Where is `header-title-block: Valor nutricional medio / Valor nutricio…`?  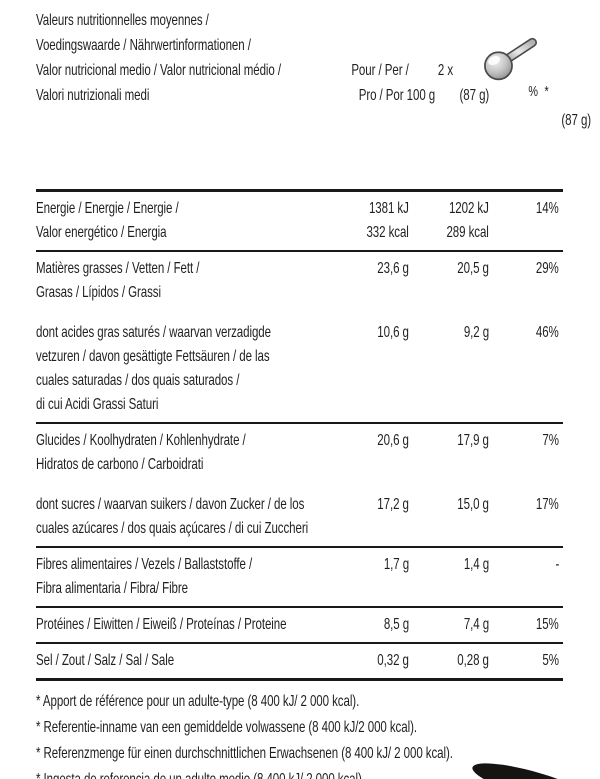 header-title-block: Valor nutricional medio / Valor nutricio… is located at coordinates (158, 83).